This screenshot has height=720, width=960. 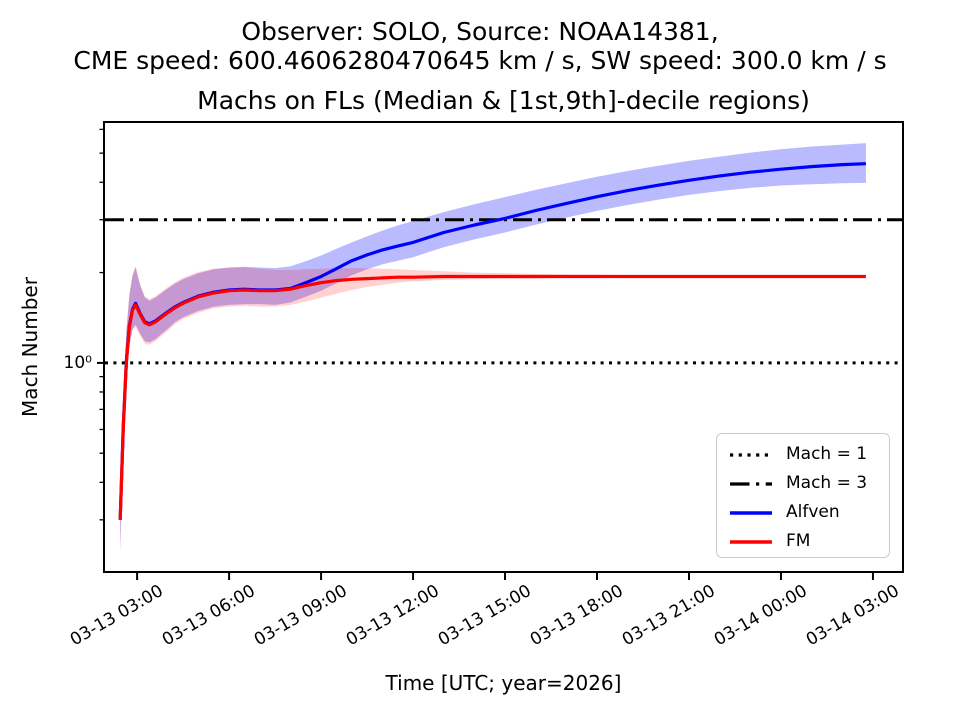 What do you see at coordinates (77, 363) in the screenshot?
I see `y-tick-label-1: 10⁰` at bounding box center [77, 363].